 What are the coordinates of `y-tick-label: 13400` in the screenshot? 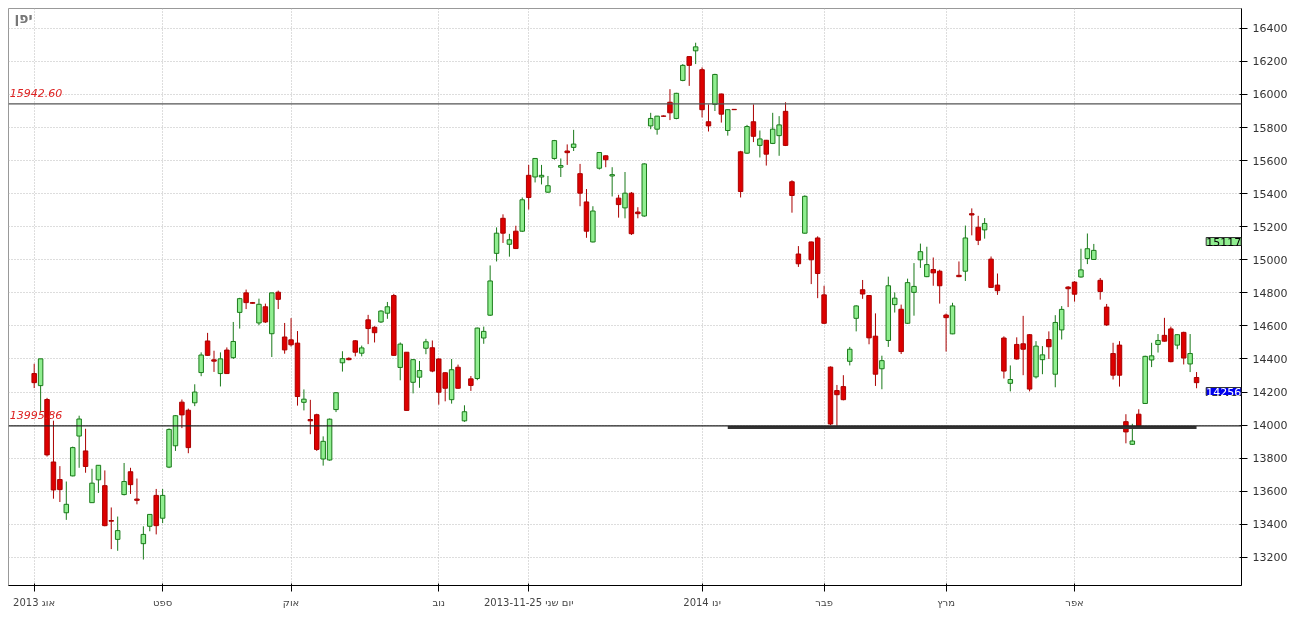 It's located at (1270, 525).